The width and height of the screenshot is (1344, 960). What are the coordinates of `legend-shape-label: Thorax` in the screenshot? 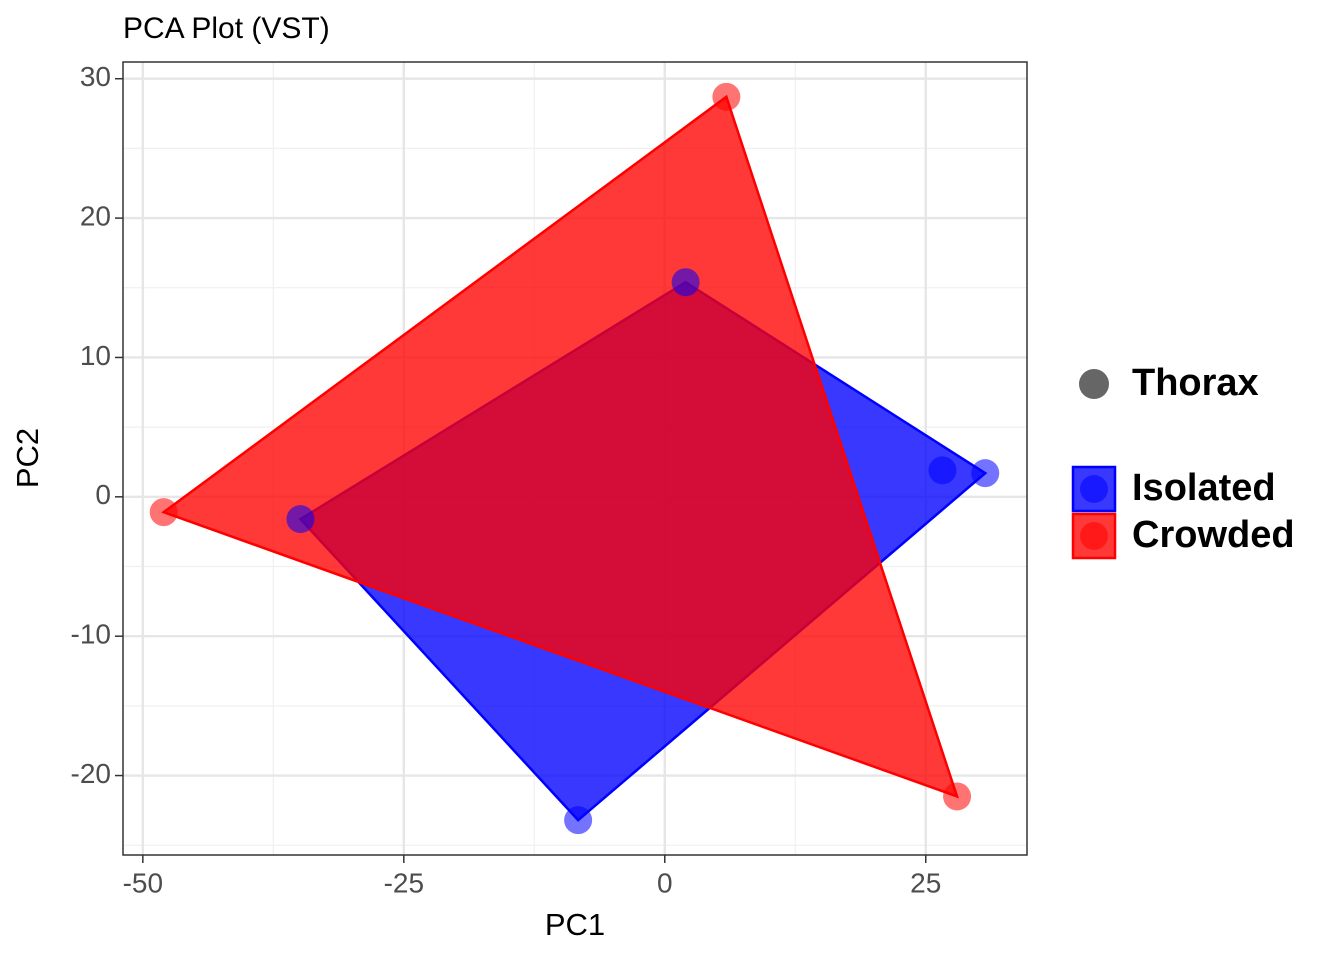 It's located at (1195, 383).